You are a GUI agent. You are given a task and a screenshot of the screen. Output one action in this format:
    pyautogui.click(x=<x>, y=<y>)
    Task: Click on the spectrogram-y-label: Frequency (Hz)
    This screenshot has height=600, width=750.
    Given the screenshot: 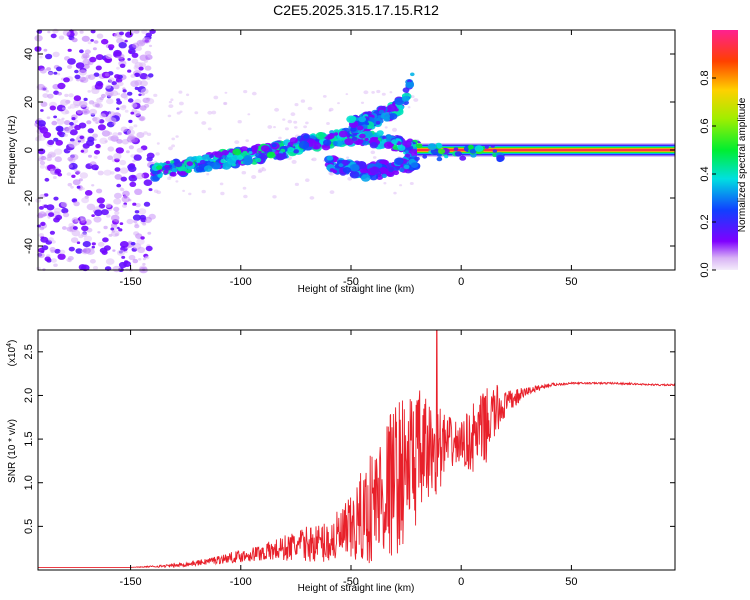 What is the action you would take?
    pyautogui.click(x=12, y=150)
    